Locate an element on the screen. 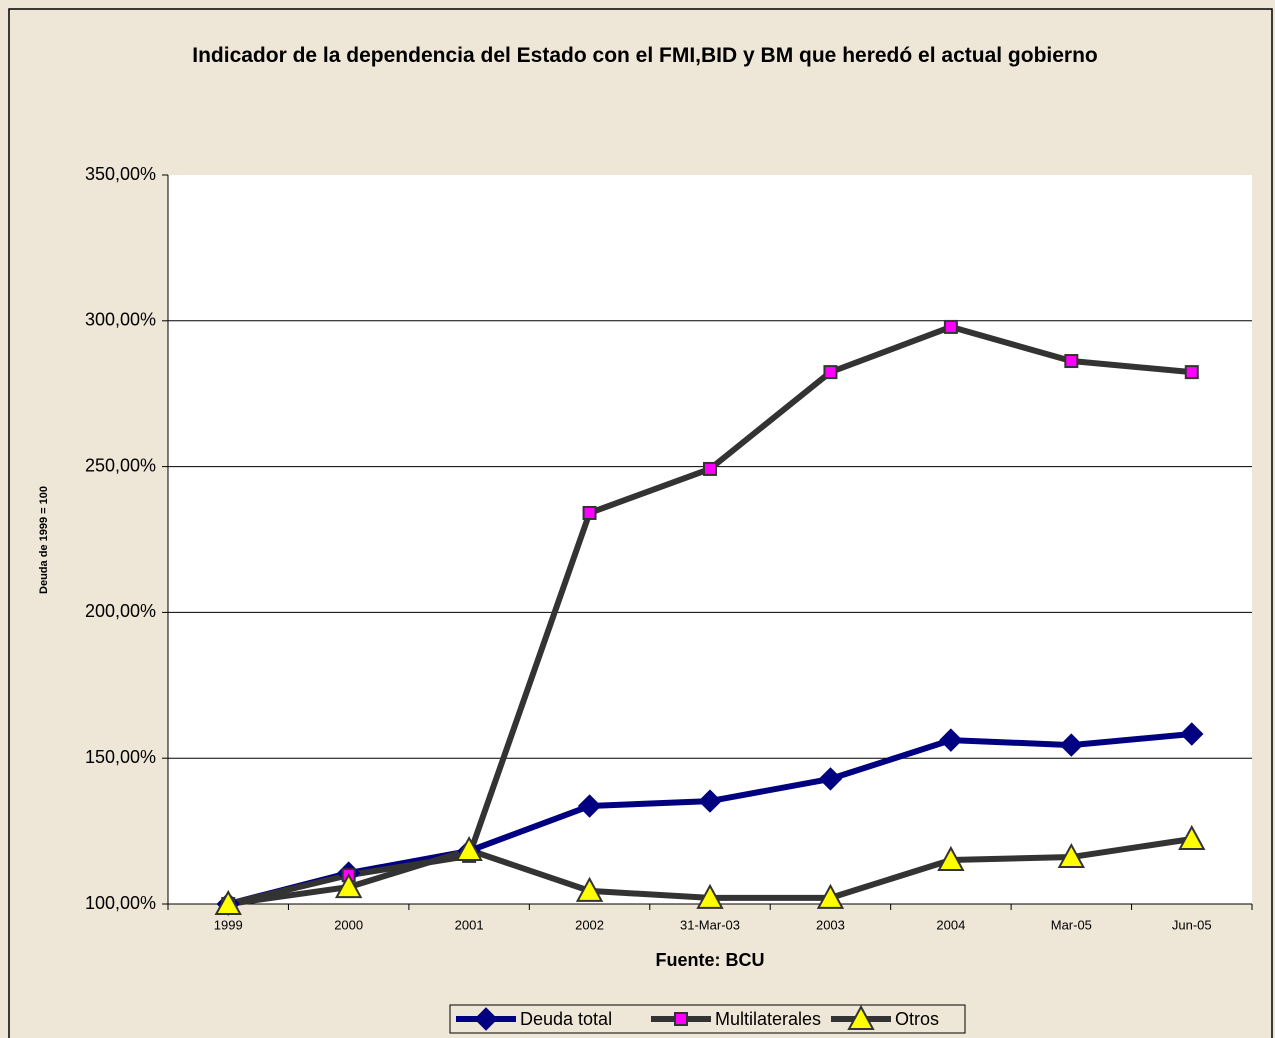 The width and height of the screenshot is (1275, 1038). x-tick-label: 1999 is located at coordinates (228, 924).